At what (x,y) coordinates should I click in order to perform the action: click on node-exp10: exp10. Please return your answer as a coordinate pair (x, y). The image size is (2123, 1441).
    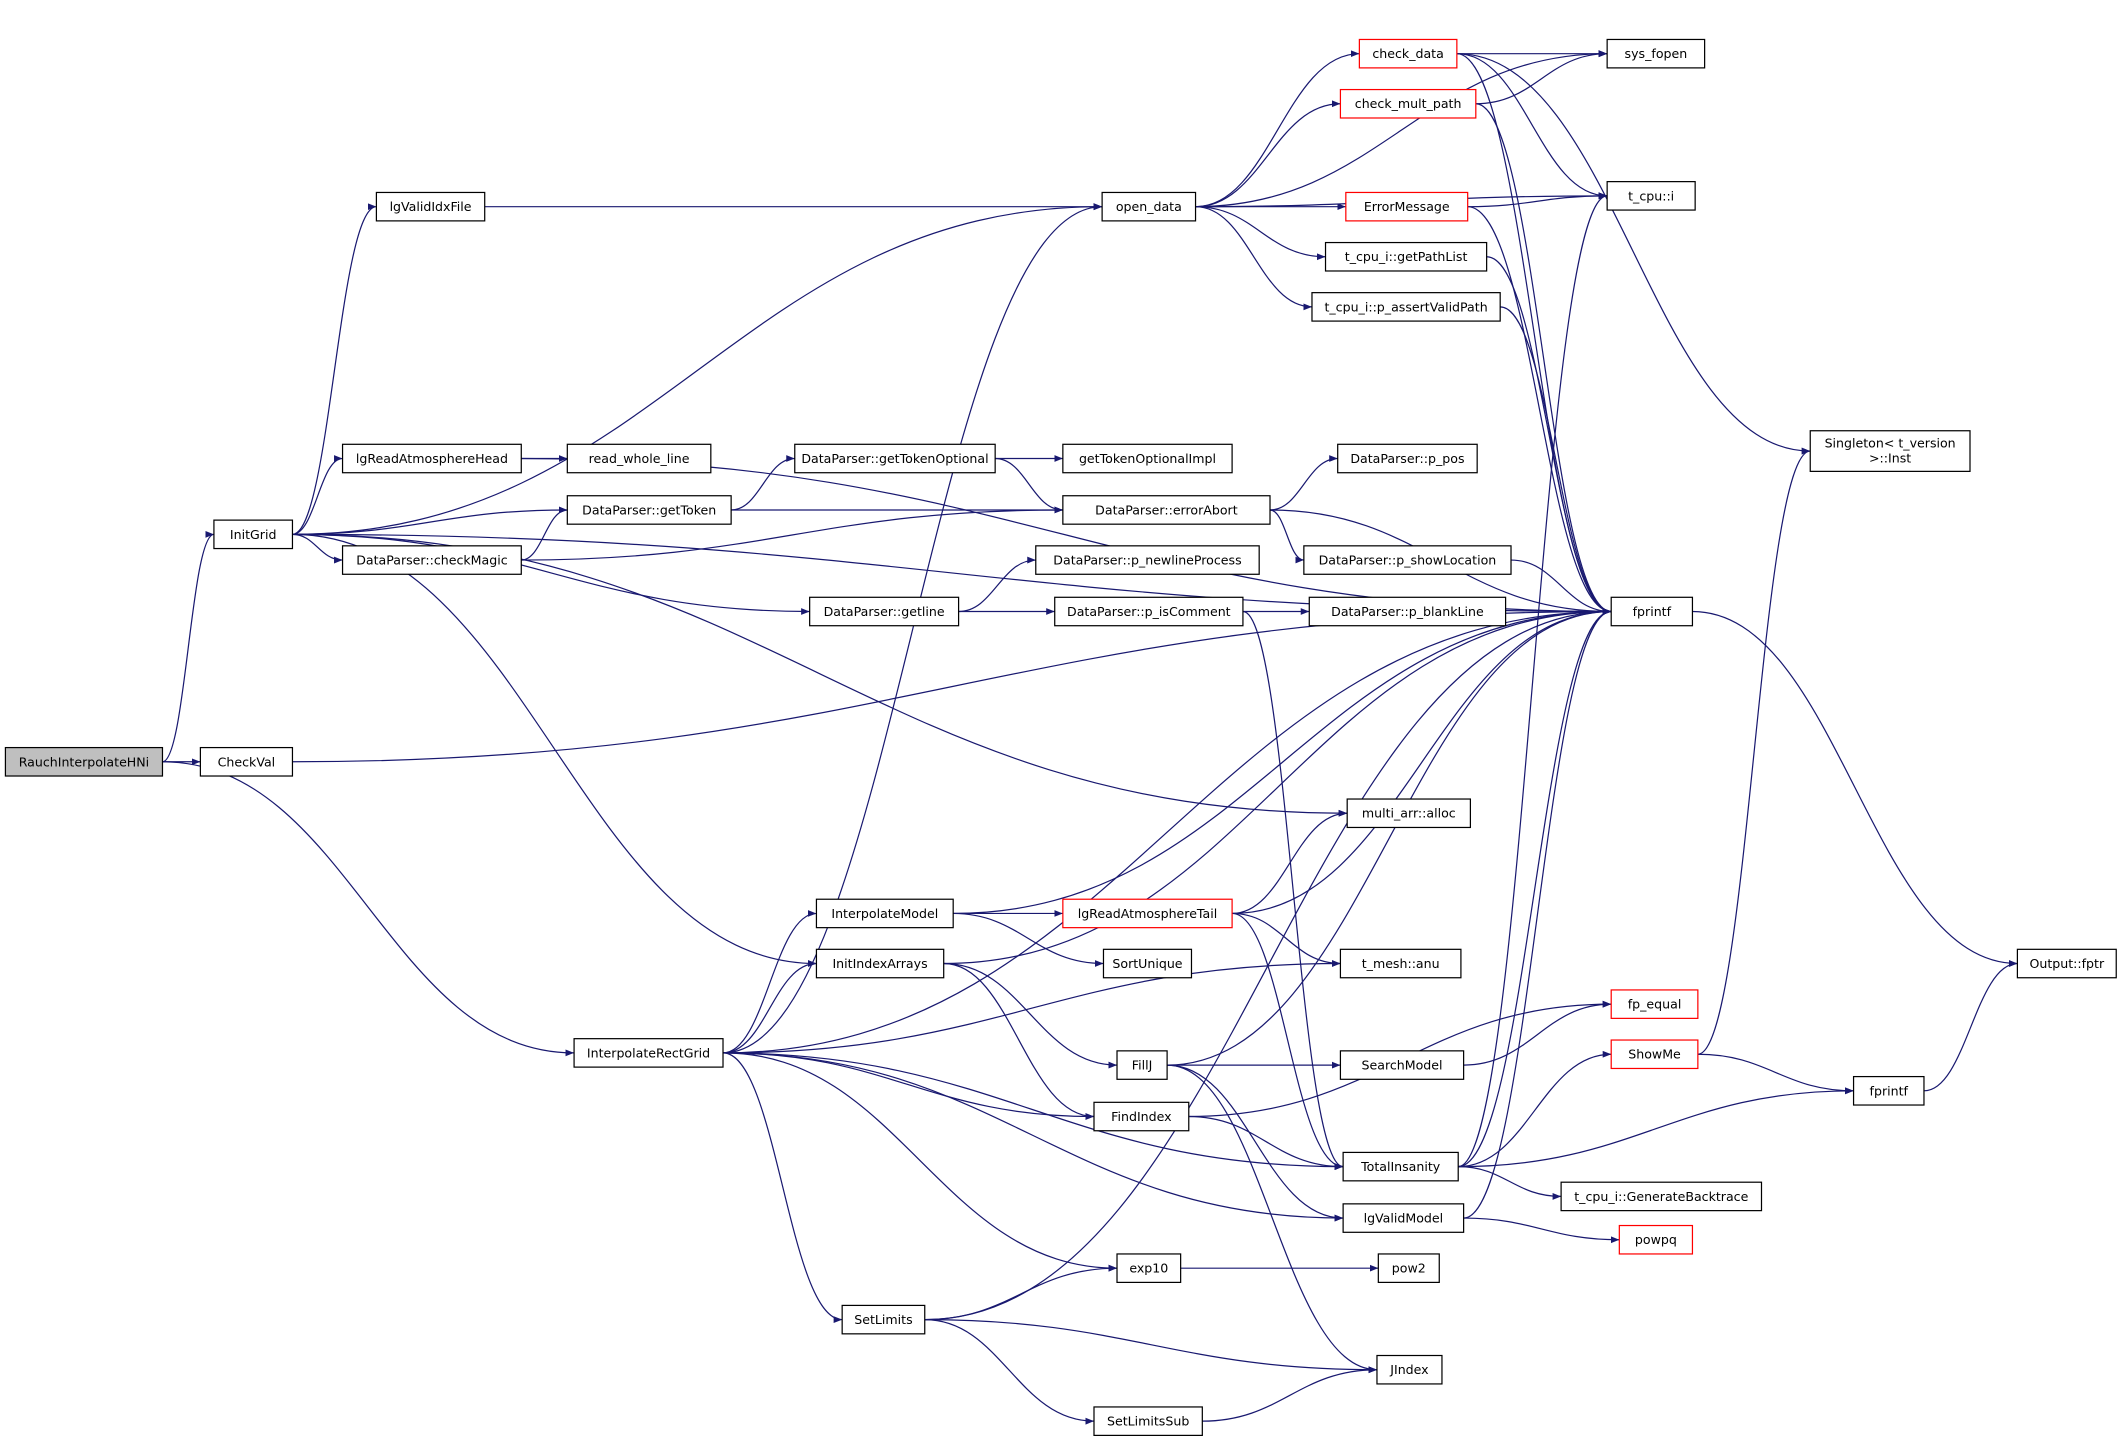
    Looking at the image, I should click on (1149, 1268).